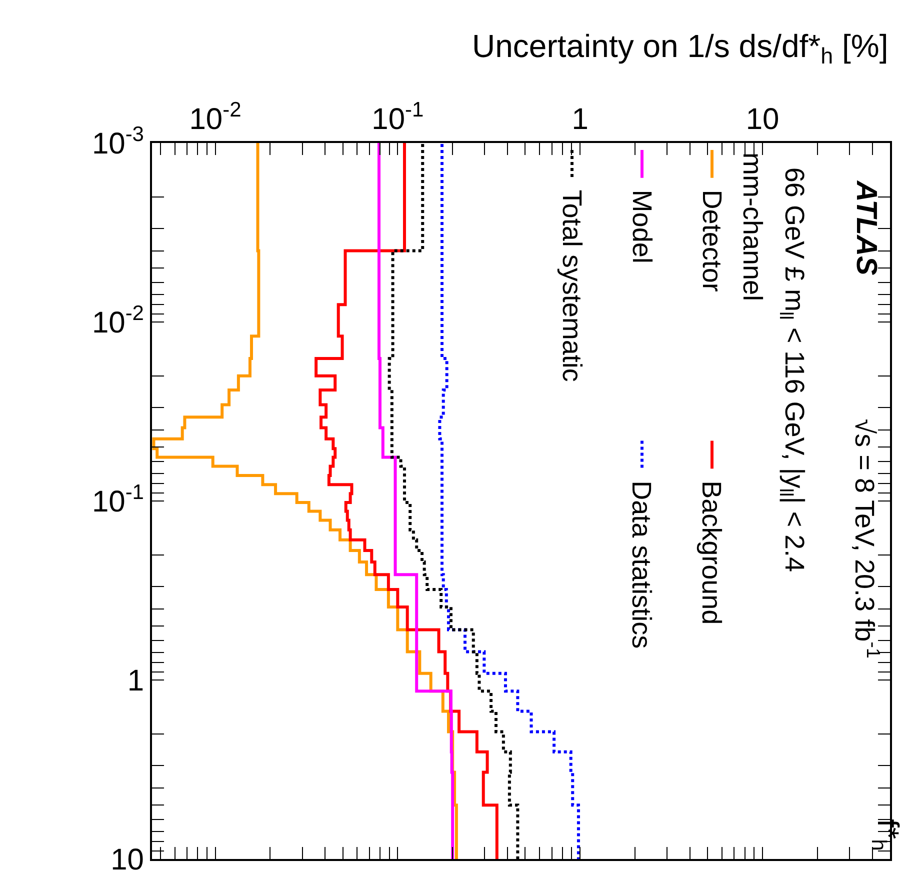  Describe the element at coordinates (866, 228) in the screenshot. I see `annotation: ATLAS` at that location.